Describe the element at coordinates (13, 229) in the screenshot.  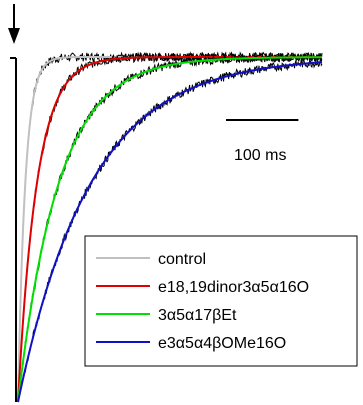
I see `baseline-bracket` at that location.